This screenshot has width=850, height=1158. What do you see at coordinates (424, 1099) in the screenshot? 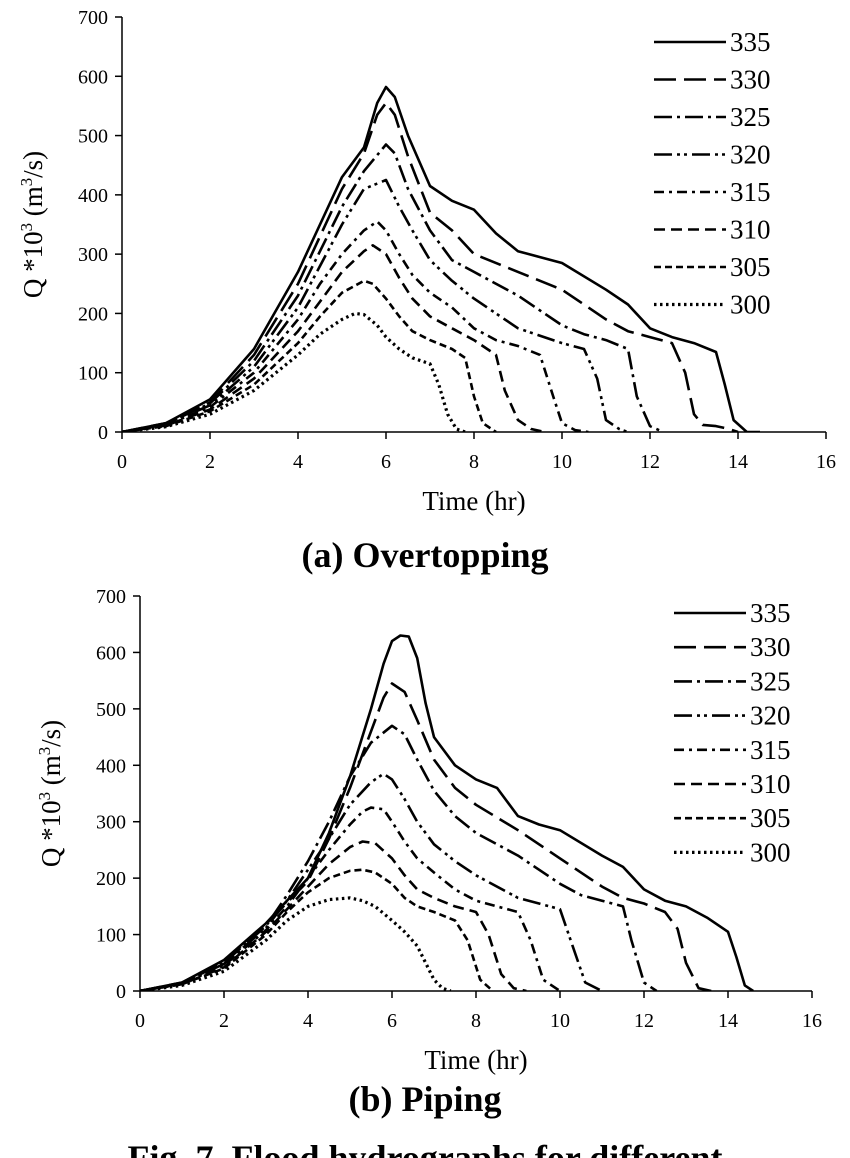
I see `panel-title-piping: (b) Piping` at bounding box center [424, 1099].